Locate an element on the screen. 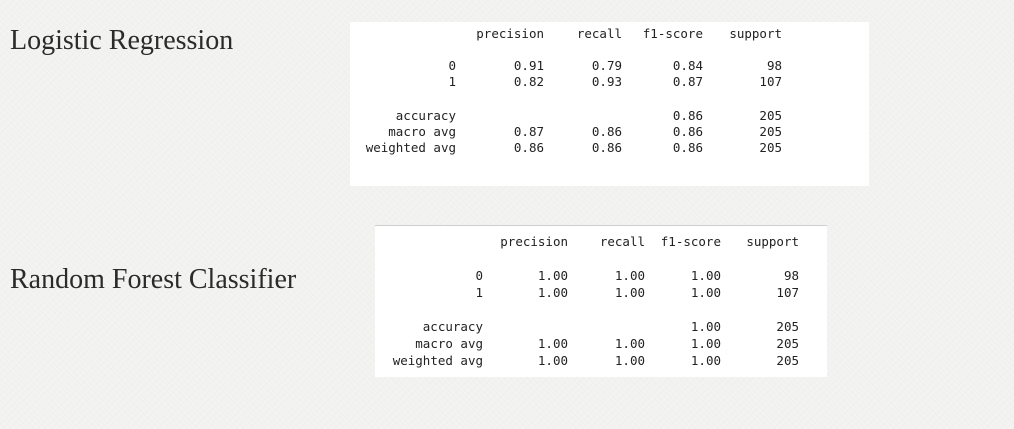 The height and width of the screenshot is (429, 1014). cell-accuracy-f1-score: 0.86 is located at coordinates (687, 115).